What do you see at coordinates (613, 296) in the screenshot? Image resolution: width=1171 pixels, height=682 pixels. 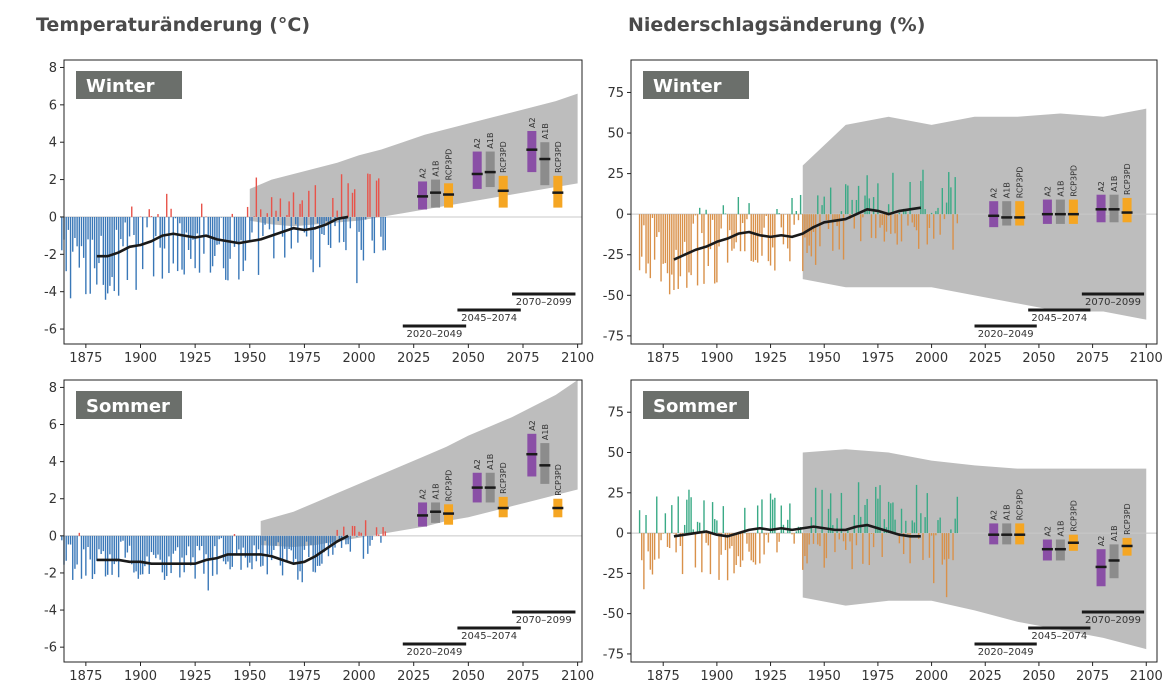 I see `y-tick-label: -50` at bounding box center [613, 296].